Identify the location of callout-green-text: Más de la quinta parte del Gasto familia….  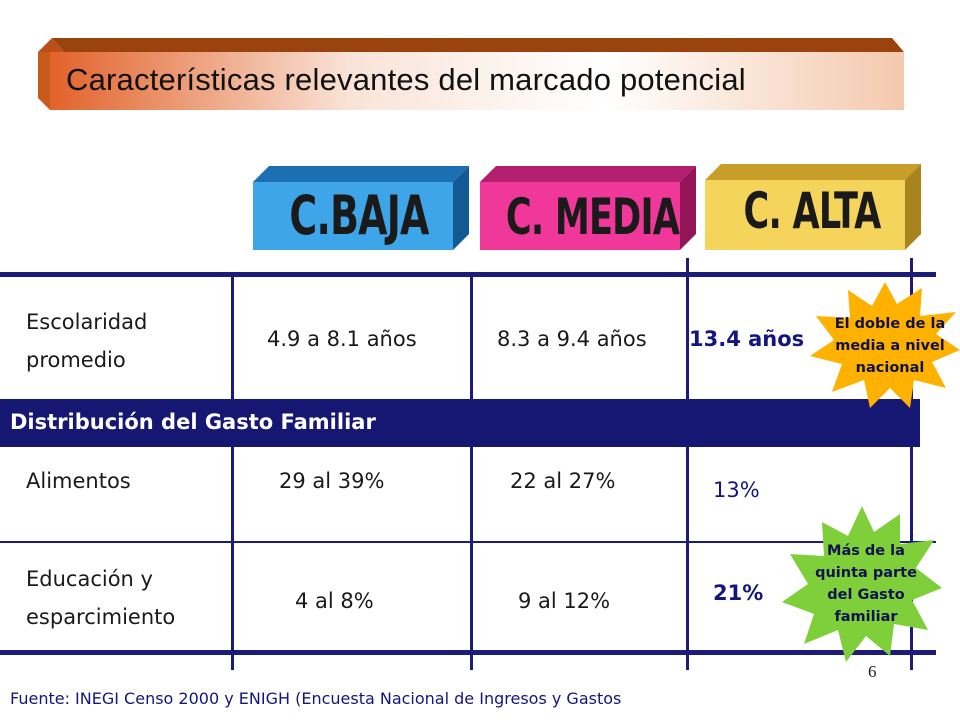
(866, 584).